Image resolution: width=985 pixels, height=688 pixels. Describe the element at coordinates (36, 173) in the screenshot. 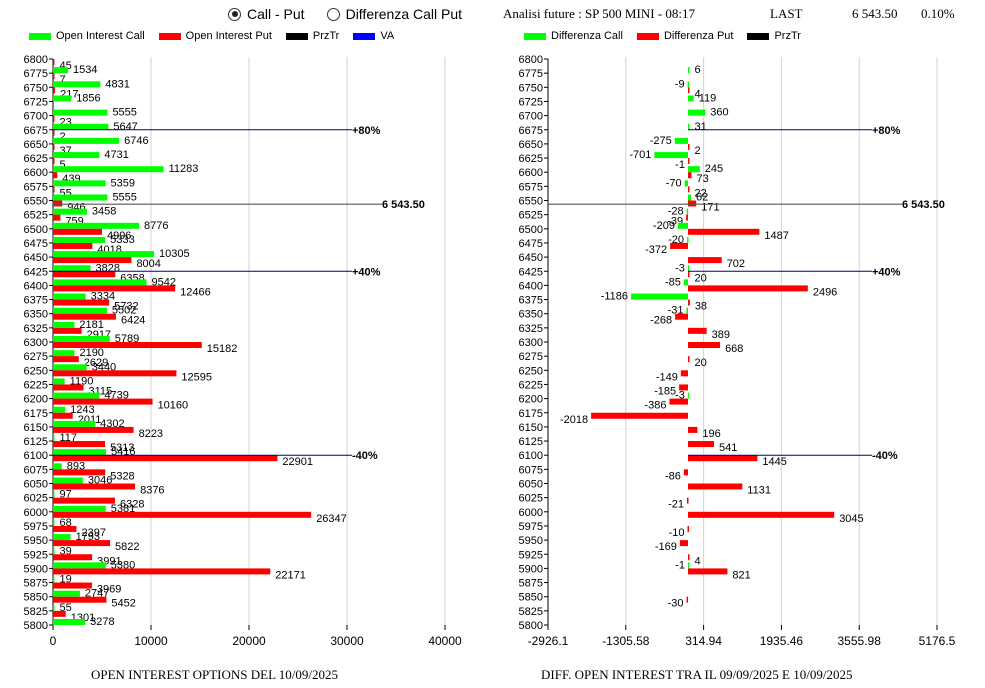

I see `y-tick-label: 6600` at that location.